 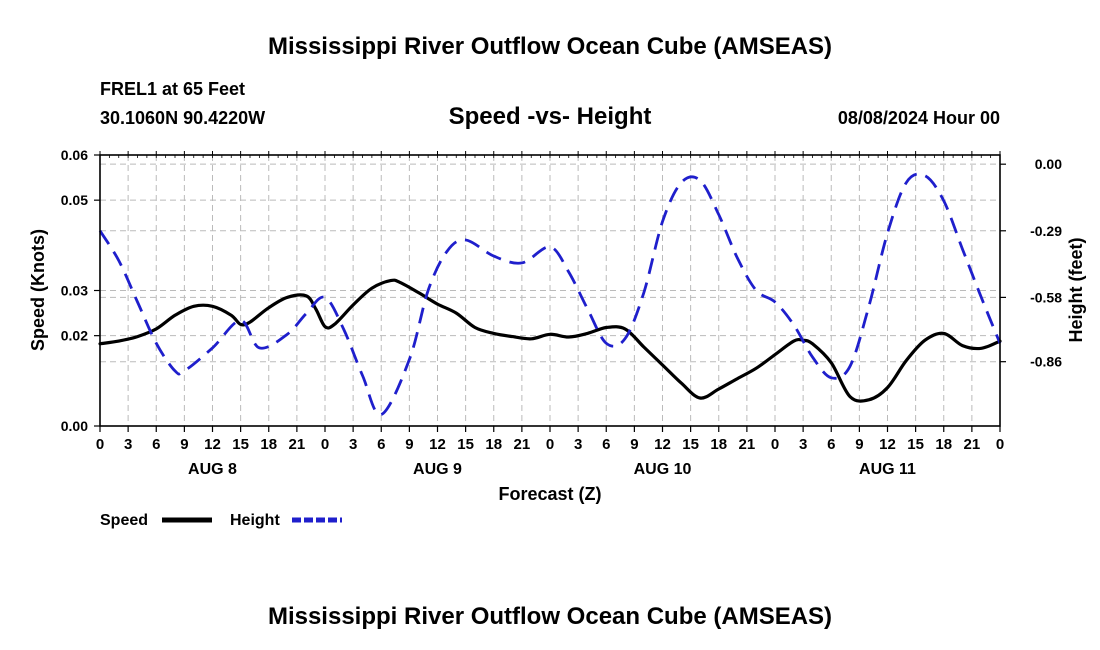 I want to click on right-tick-label: 0.00, so click(x=1048, y=164).